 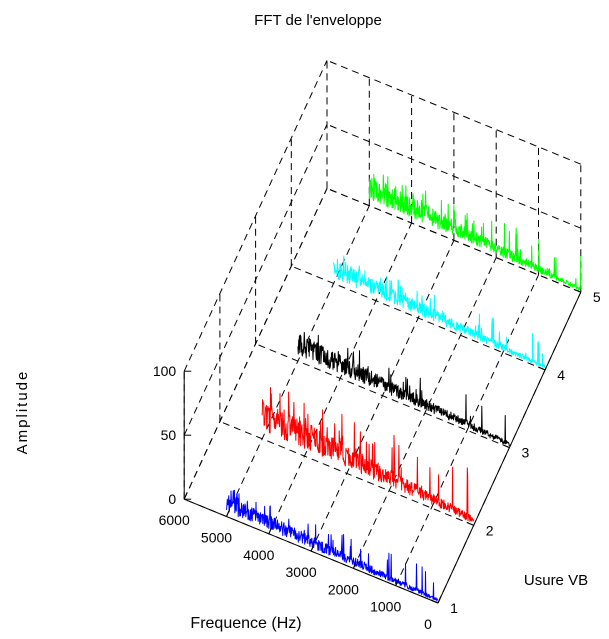 What do you see at coordinates (301, 572) in the screenshot?
I see `x-tick-label: 3000` at bounding box center [301, 572].